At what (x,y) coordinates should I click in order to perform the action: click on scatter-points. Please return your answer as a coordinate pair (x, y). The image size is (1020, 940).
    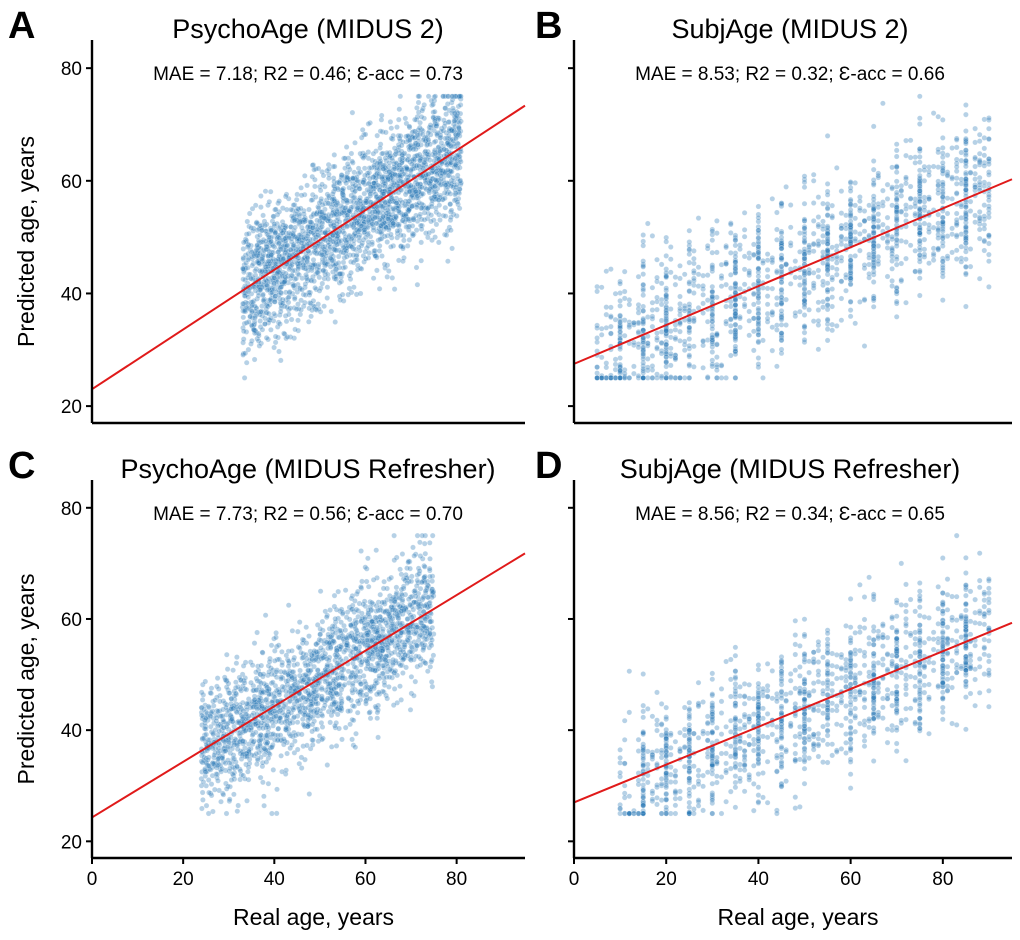
    Looking at the image, I should click on (793, 237).